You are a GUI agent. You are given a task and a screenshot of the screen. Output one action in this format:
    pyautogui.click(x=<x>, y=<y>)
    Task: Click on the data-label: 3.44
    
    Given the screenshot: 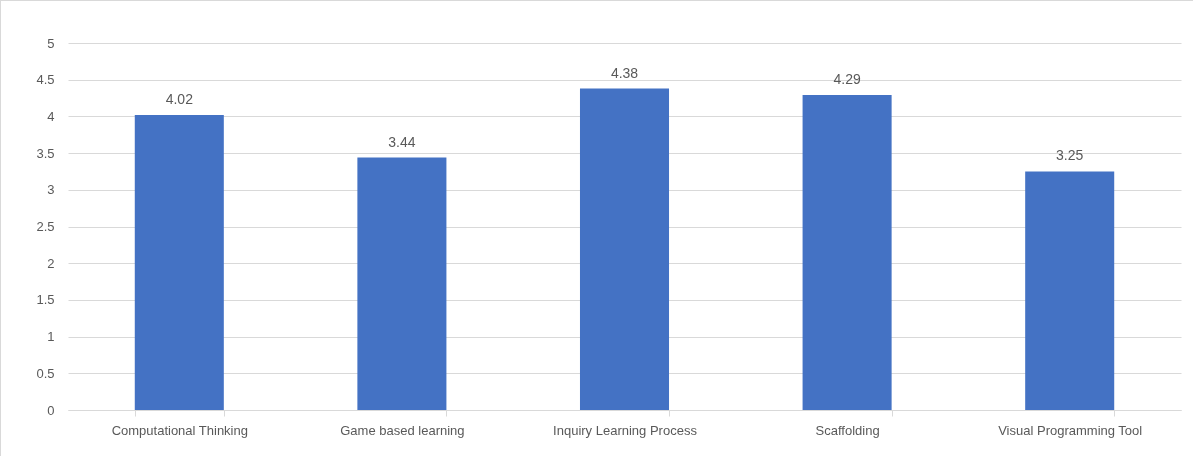 What is the action you would take?
    pyautogui.click(x=402, y=141)
    